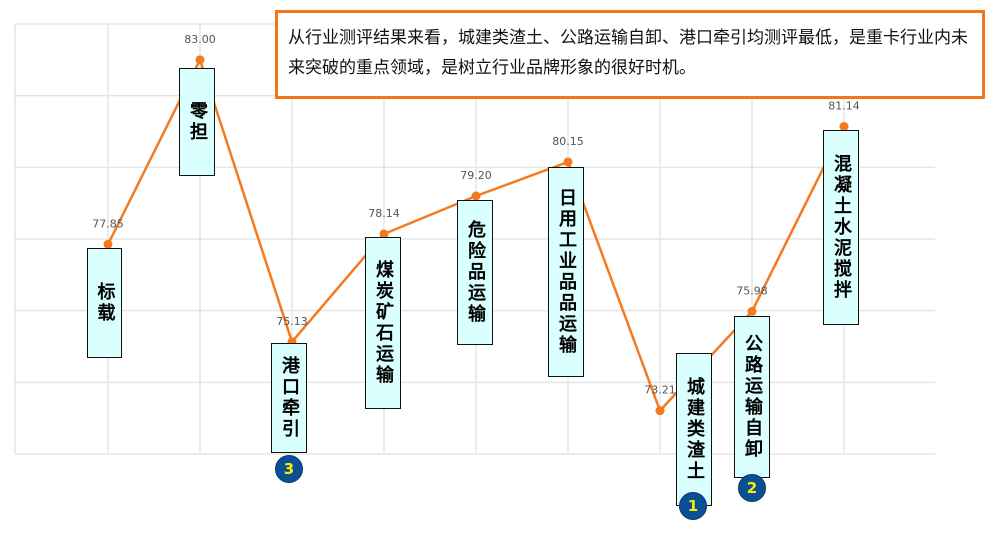 This screenshot has height=536, width=1000. I want to click on rank-badge: 2, so click(752, 488).